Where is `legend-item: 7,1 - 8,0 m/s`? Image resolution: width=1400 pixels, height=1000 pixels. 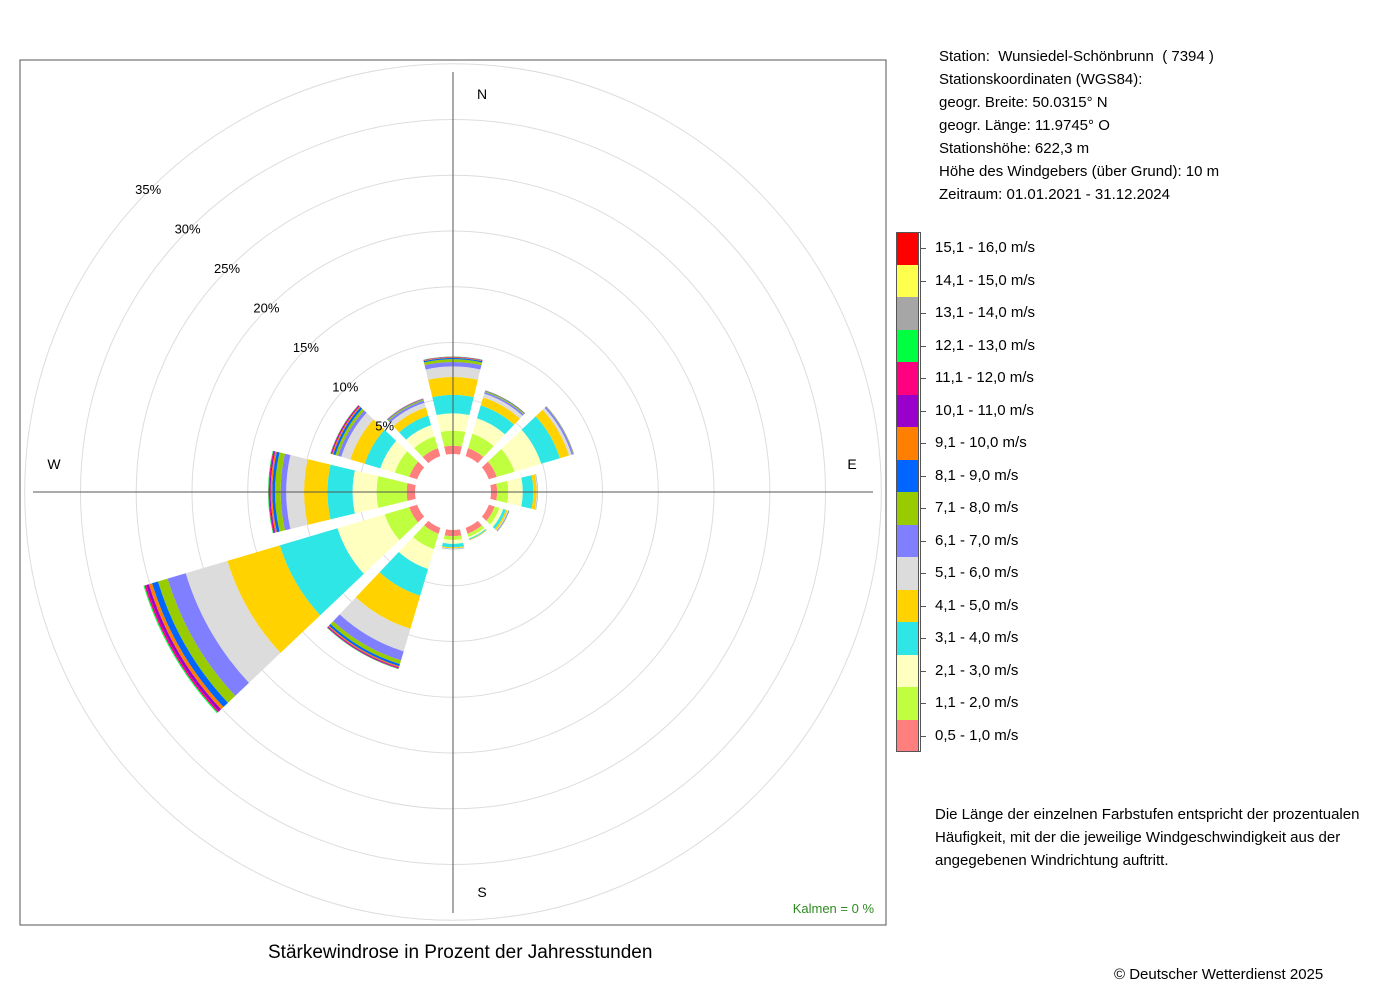 legend-item: 7,1 - 8,0 m/s is located at coordinates (996, 508).